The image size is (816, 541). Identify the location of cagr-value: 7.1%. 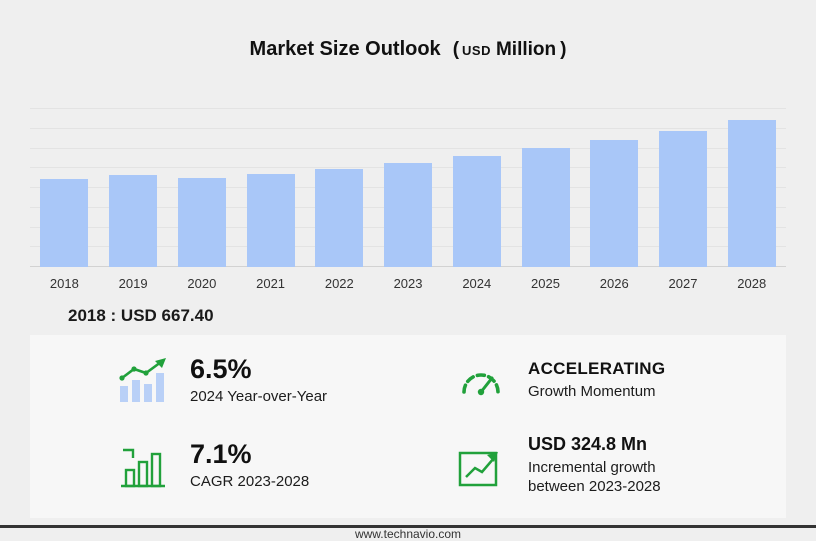
(221, 453).